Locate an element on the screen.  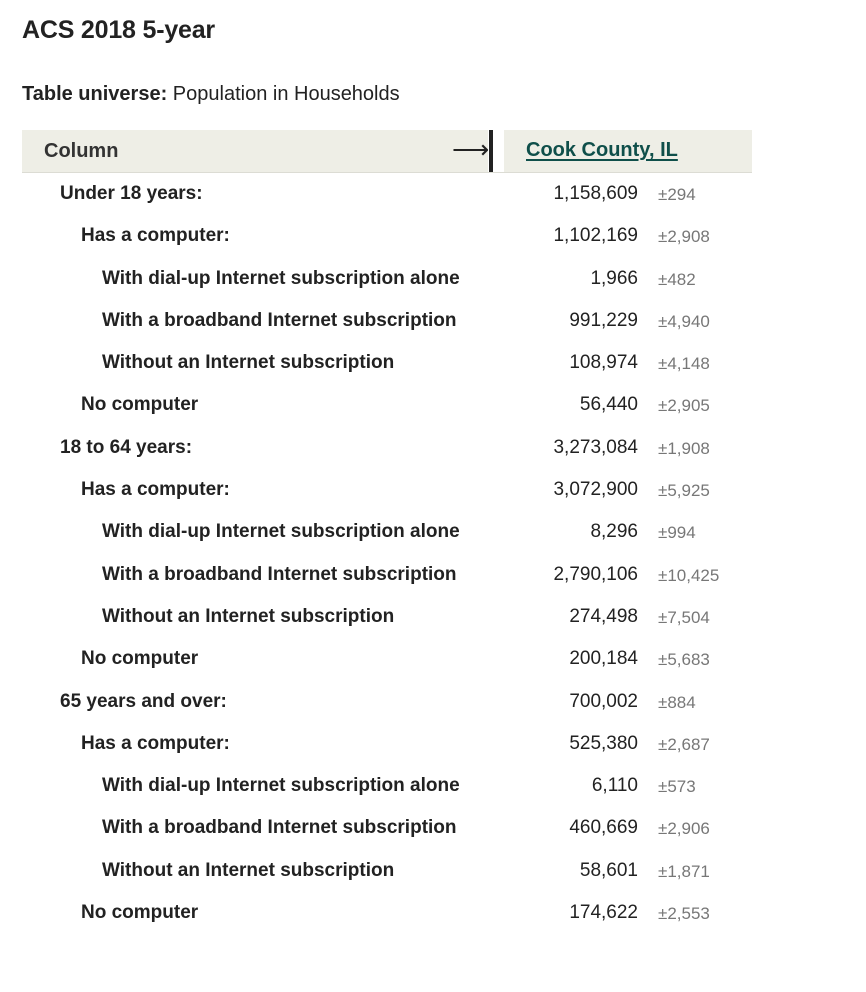
table-row: No computer 174,622 ±2,553 is located at coordinates (387, 915).